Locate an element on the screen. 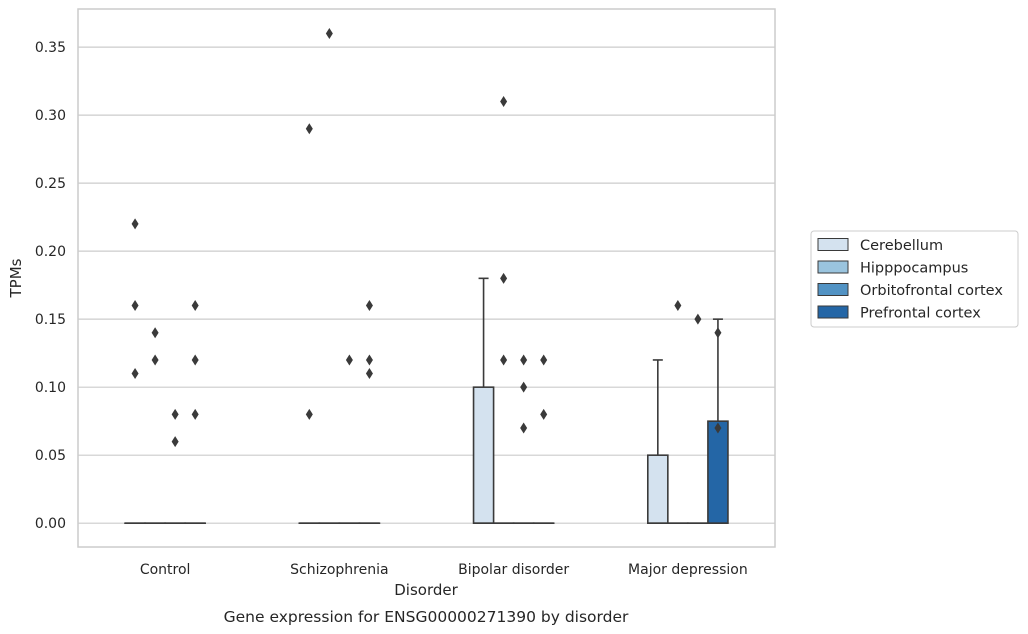 Image resolution: width=1028 pixels, height=634 pixels. legend-frame is located at coordinates (914, 279).